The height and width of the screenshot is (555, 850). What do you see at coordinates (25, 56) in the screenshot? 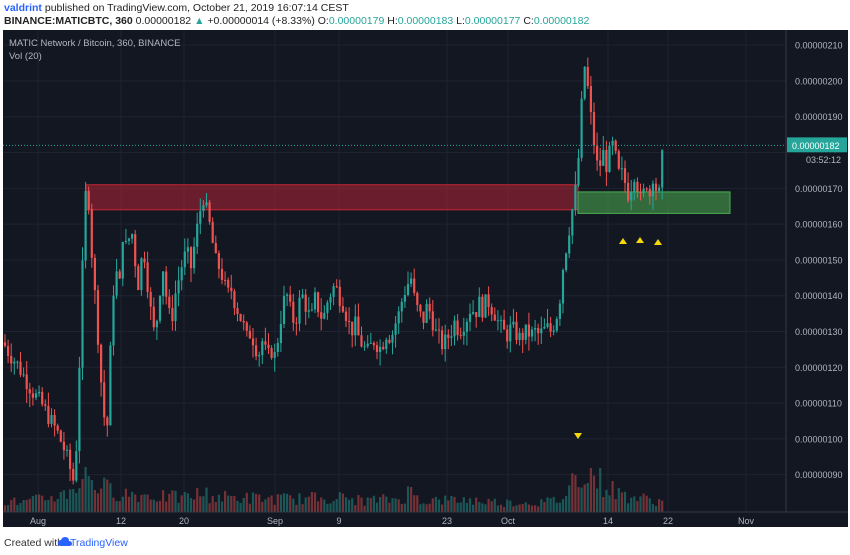
I see `volume-label: Vol (20)` at bounding box center [25, 56].